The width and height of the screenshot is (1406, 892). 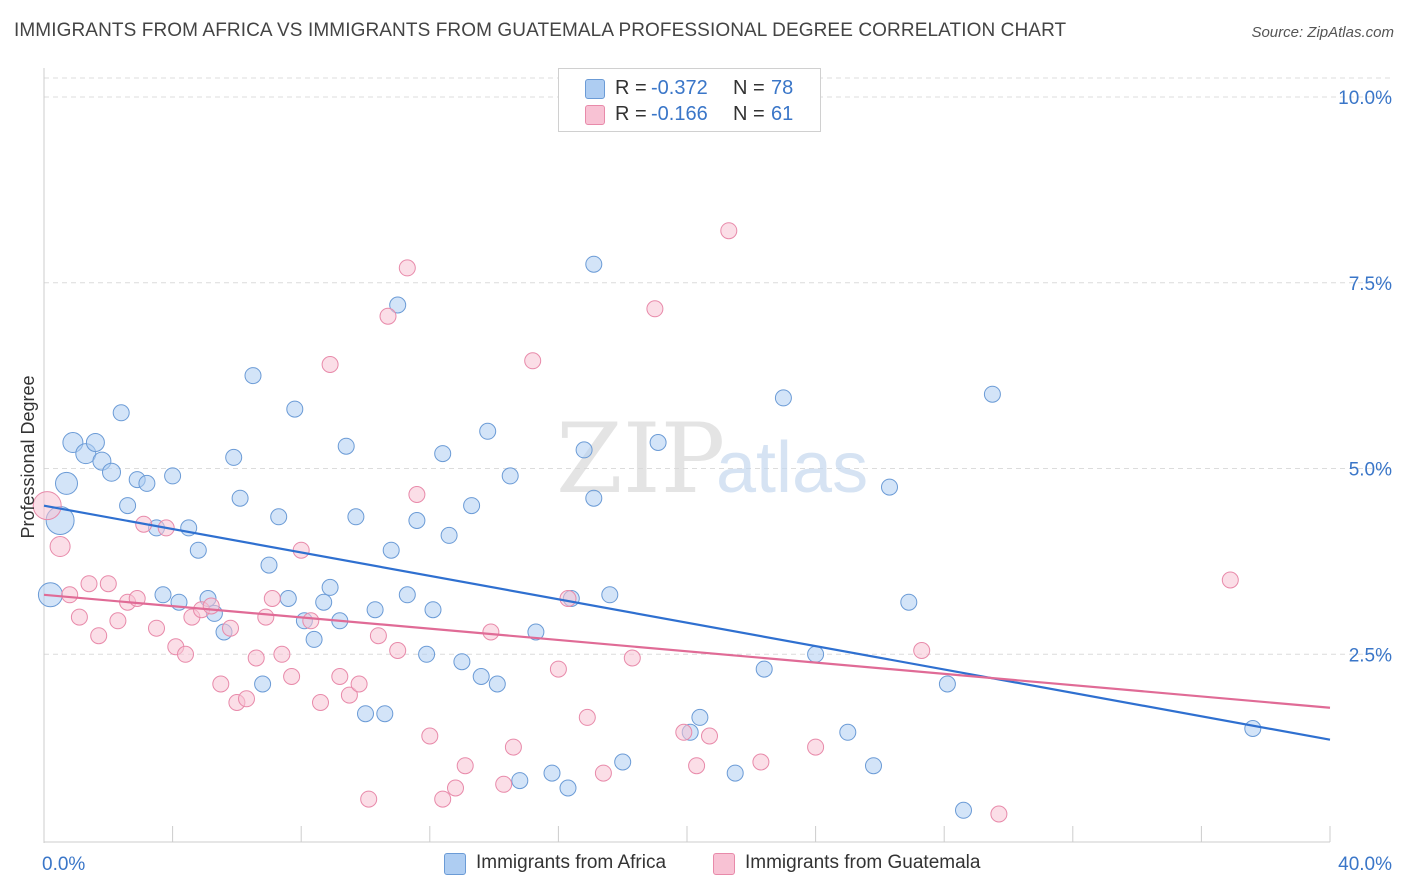 What do you see at coordinates (749, 114) in the screenshot?
I see `legend-n-label: N =` at bounding box center [749, 114].